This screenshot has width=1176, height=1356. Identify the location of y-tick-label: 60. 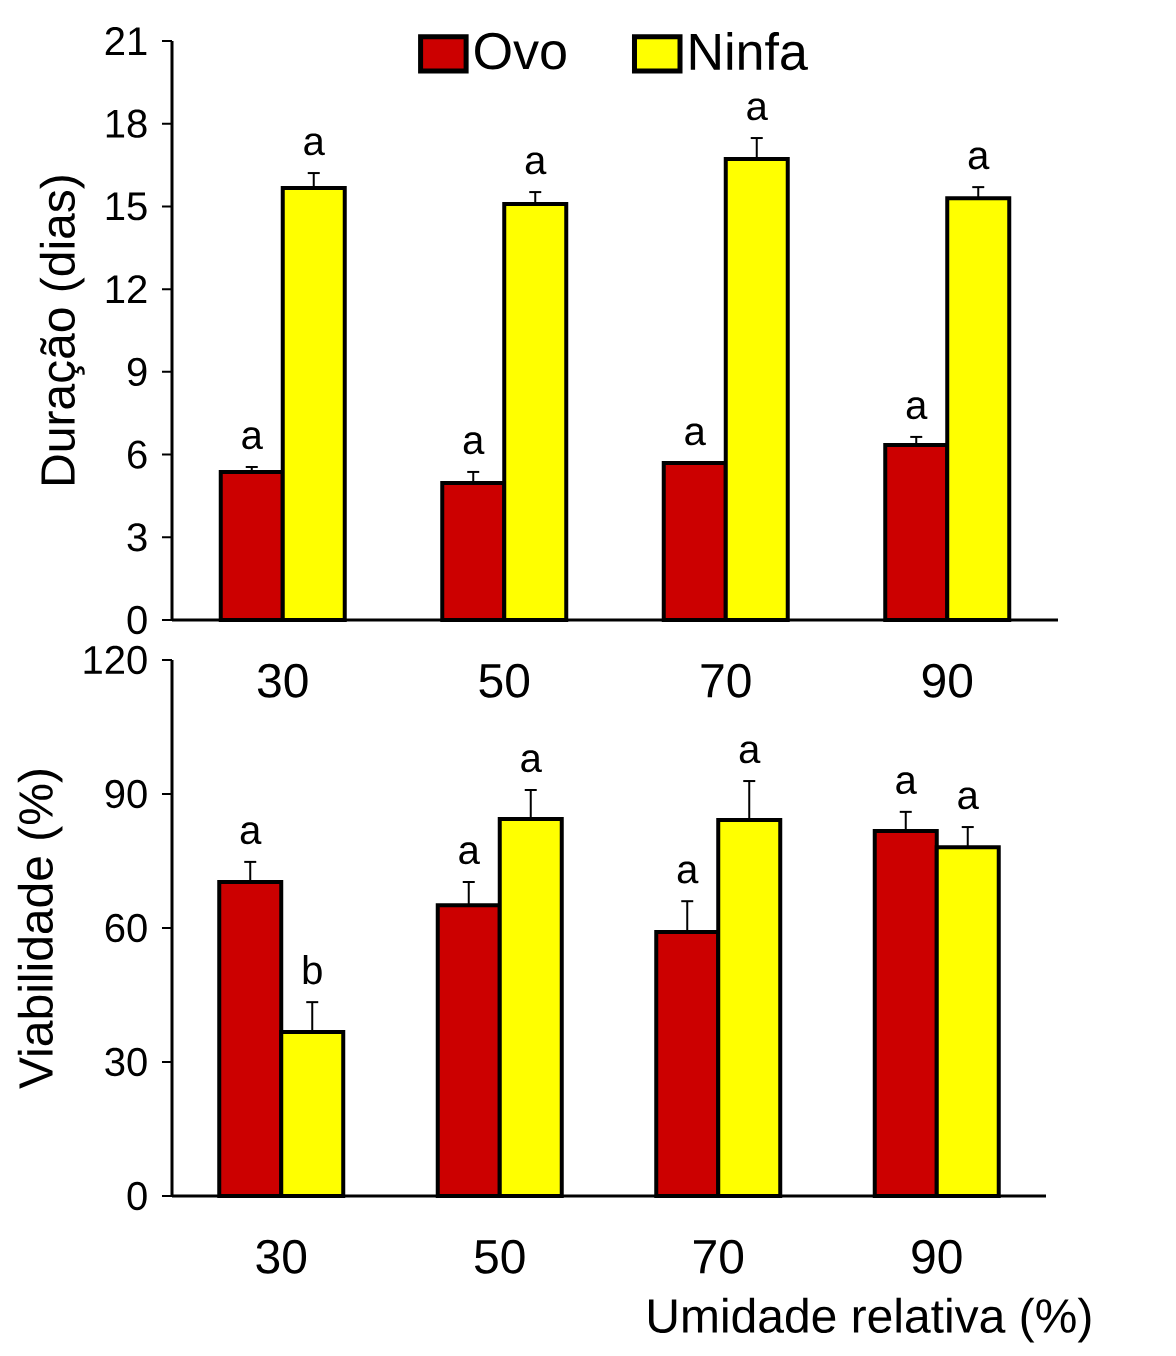
(126, 928).